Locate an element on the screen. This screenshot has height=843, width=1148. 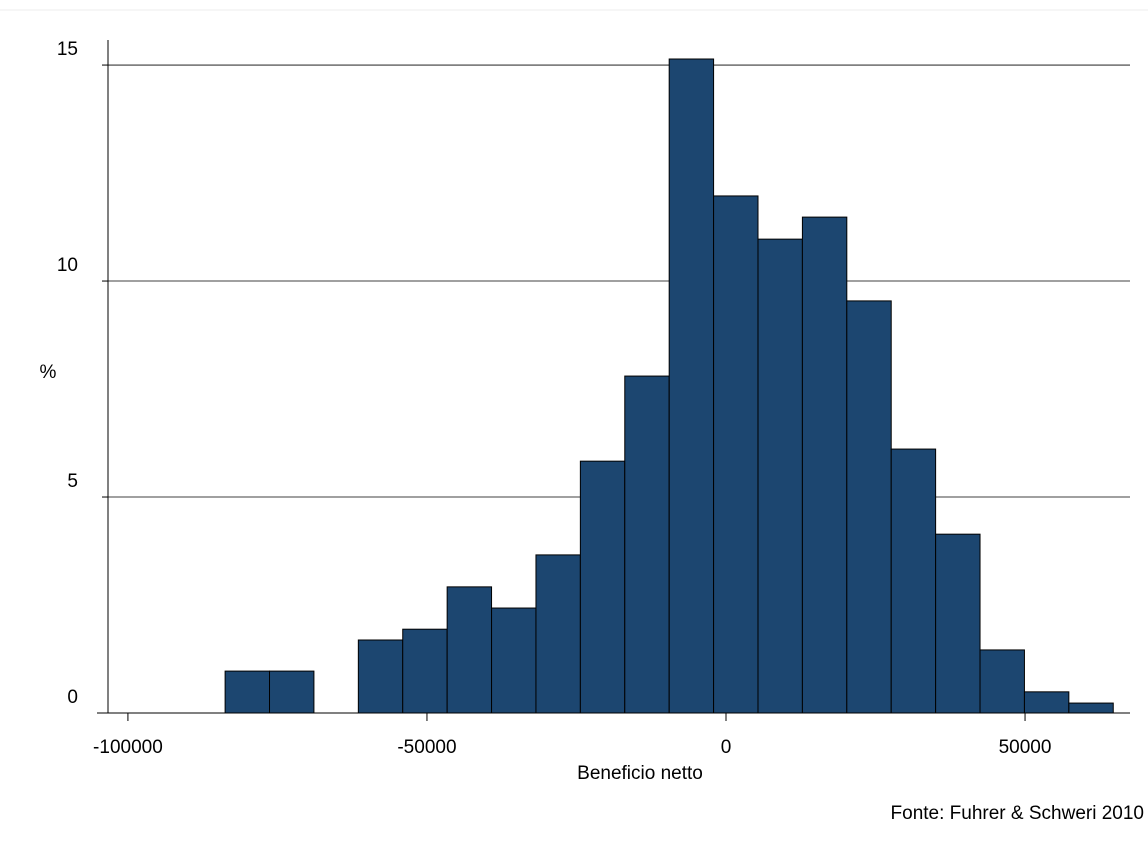
x-tick-label: 50000 is located at coordinates (1025, 747).